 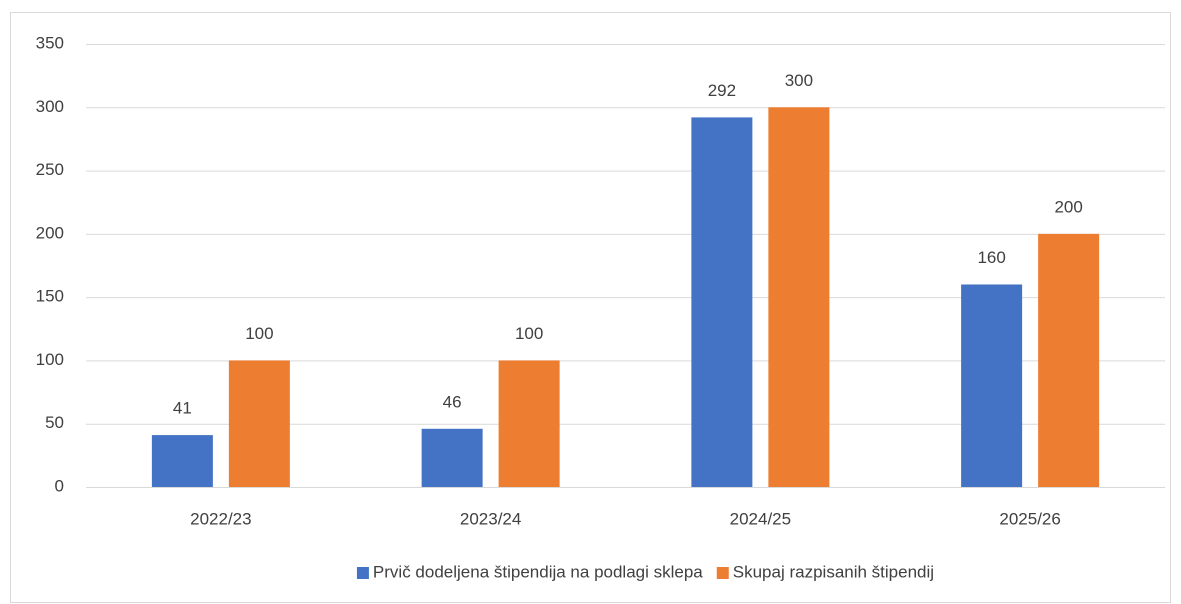 What do you see at coordinates (54, 422) in the screenshot?
I see `y-tick-label: 50` at bounding box center [54, 422].